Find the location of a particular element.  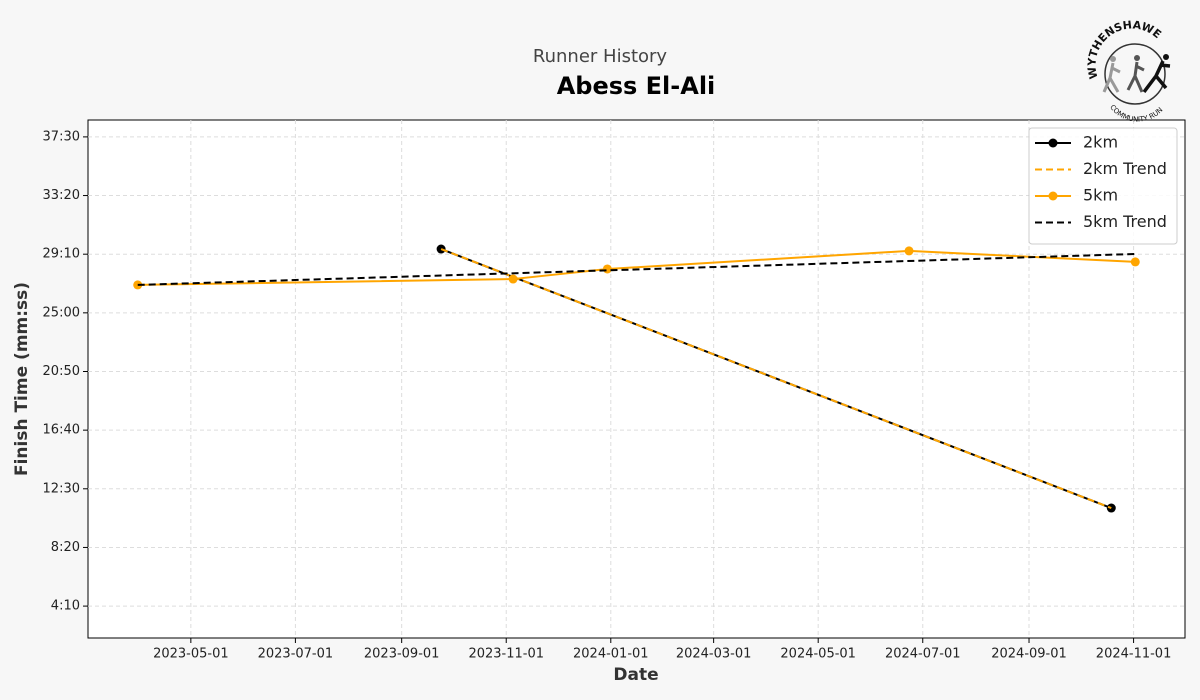

legend-label: 5km is located at coordinates (1100, 195).